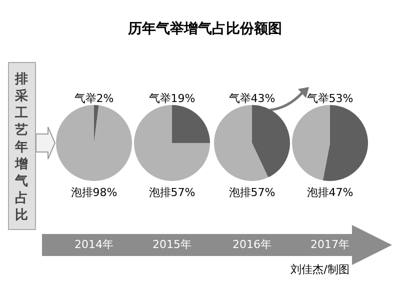 The image size is (400, 287). What do you see at coordinates (94, 192) in the screenshot?
I see `slice-label: 泡排98%` at bounding box center [94, 192].